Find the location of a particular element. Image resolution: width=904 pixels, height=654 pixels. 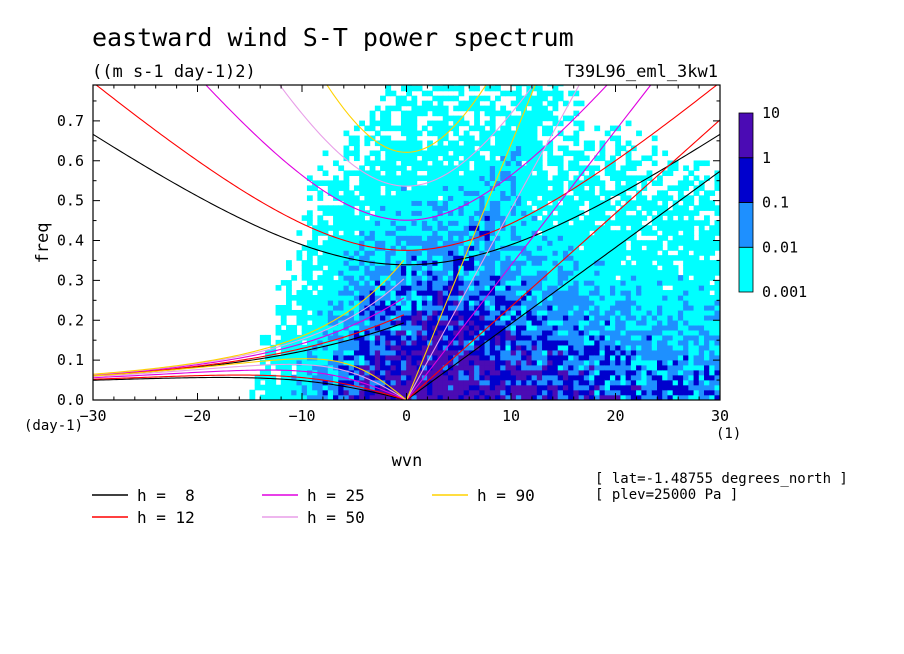

curve-rossby-h50 is located at coordinates (250, 381).